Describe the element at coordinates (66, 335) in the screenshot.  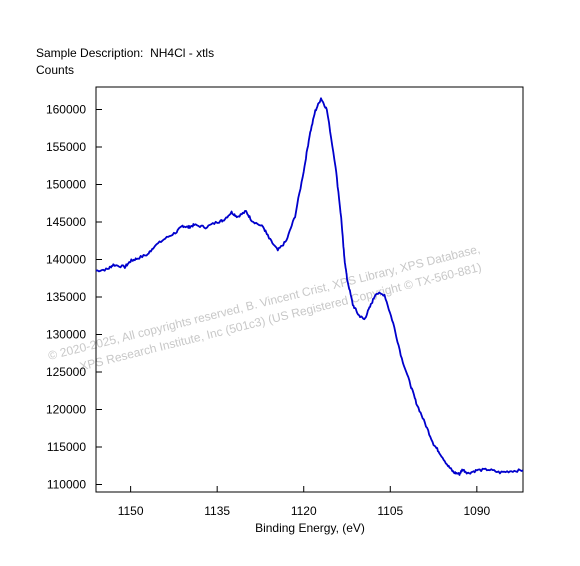
I see `y-tick-label: 130000` at that location.